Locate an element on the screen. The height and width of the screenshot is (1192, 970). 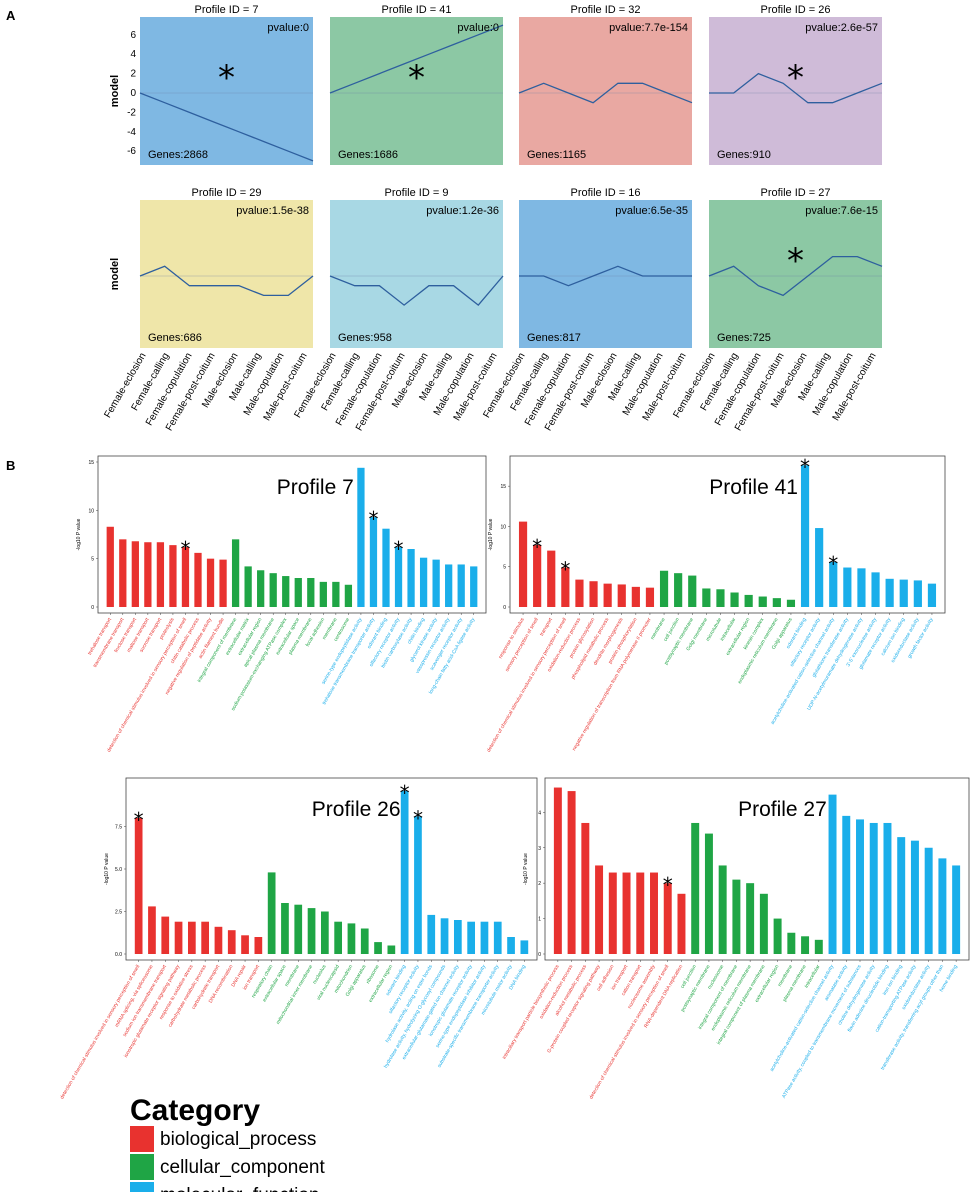
profile-genes: Genes:725 is located at coordinates (744, 338).